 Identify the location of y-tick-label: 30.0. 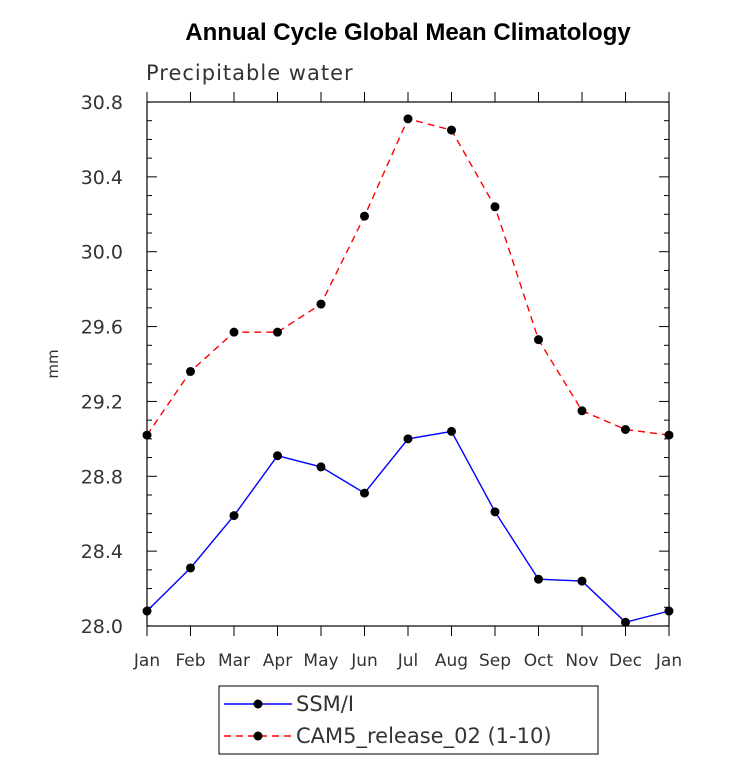
(102, 253).